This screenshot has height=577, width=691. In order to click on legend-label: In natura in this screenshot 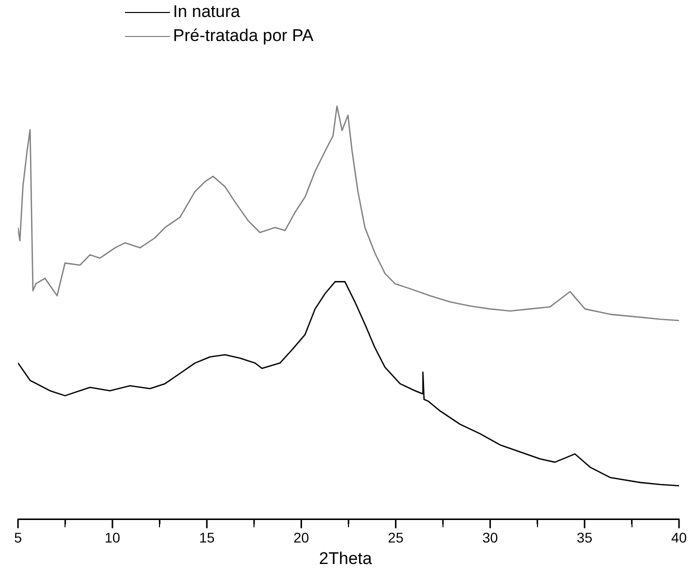, I will do `click(206, 12)`.